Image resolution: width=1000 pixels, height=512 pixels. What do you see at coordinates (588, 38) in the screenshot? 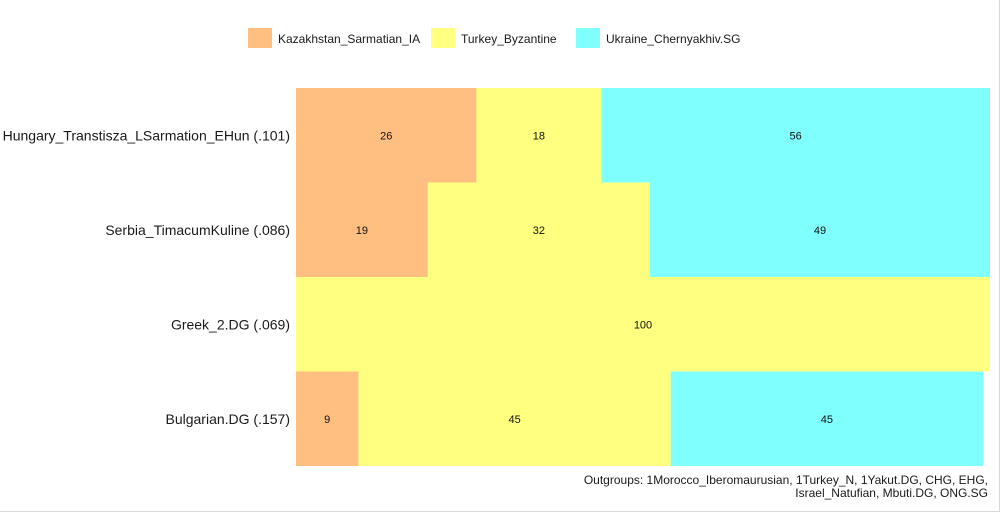
I see `legend-key-ukraine-chernyakhiv-sg` at bounding box center [588, 38].